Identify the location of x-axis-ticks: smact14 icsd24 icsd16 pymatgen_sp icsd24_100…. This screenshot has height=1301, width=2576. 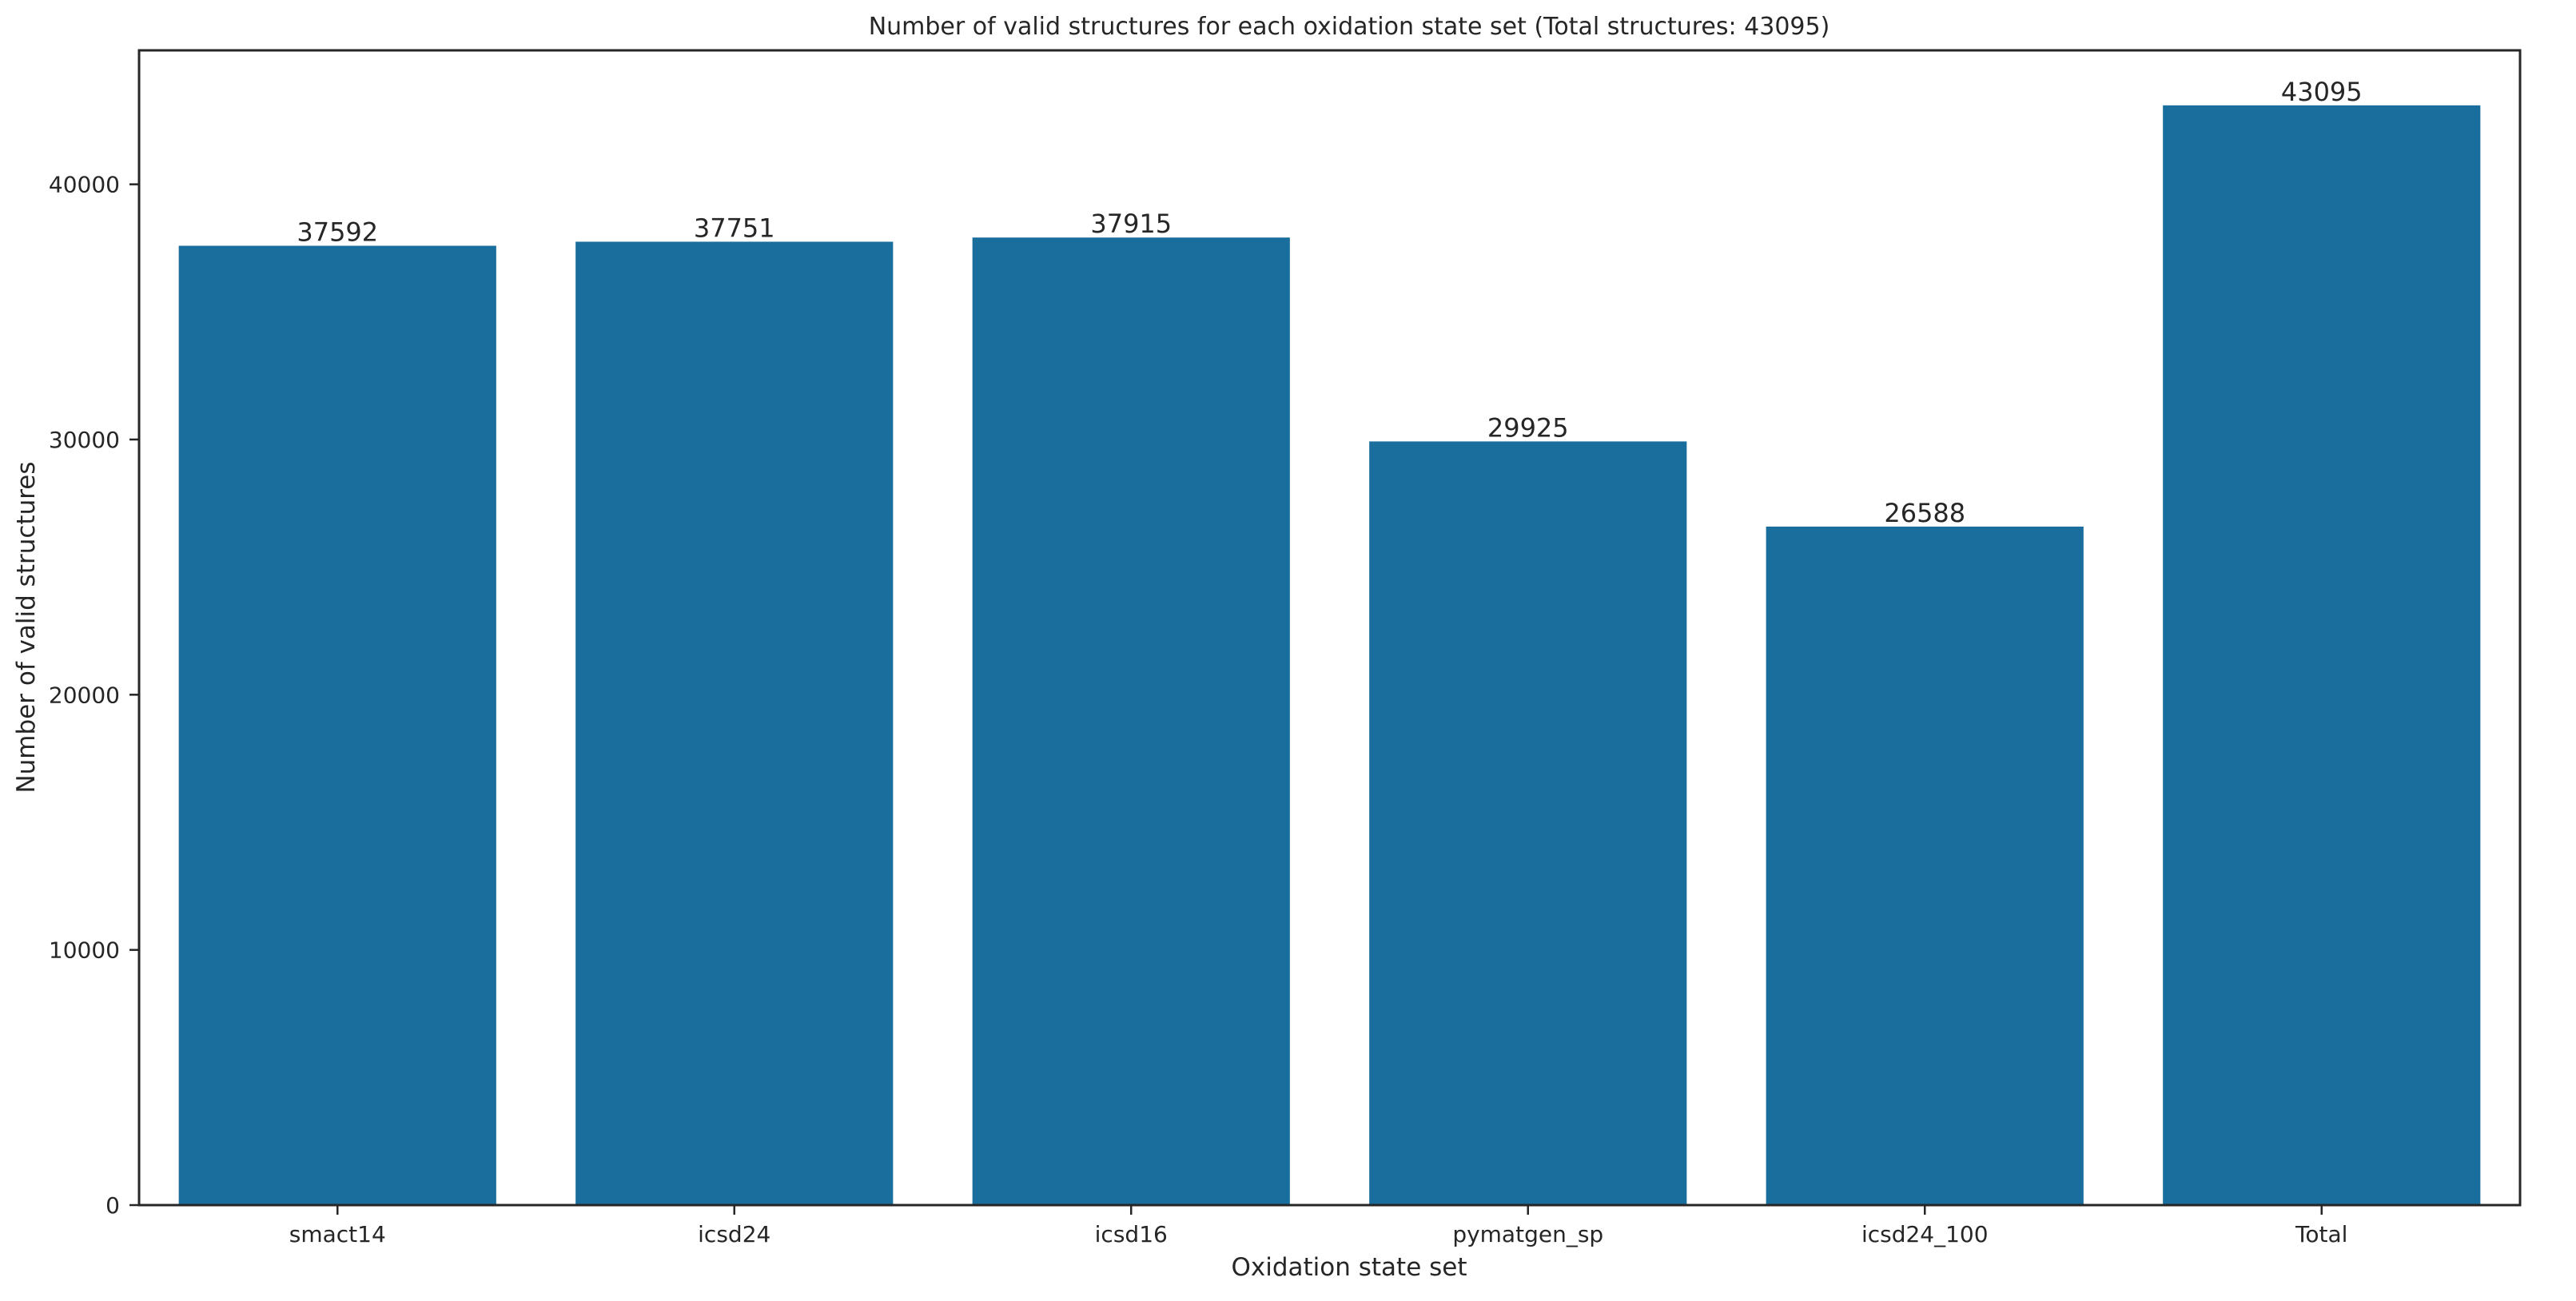
(1318, 1226).